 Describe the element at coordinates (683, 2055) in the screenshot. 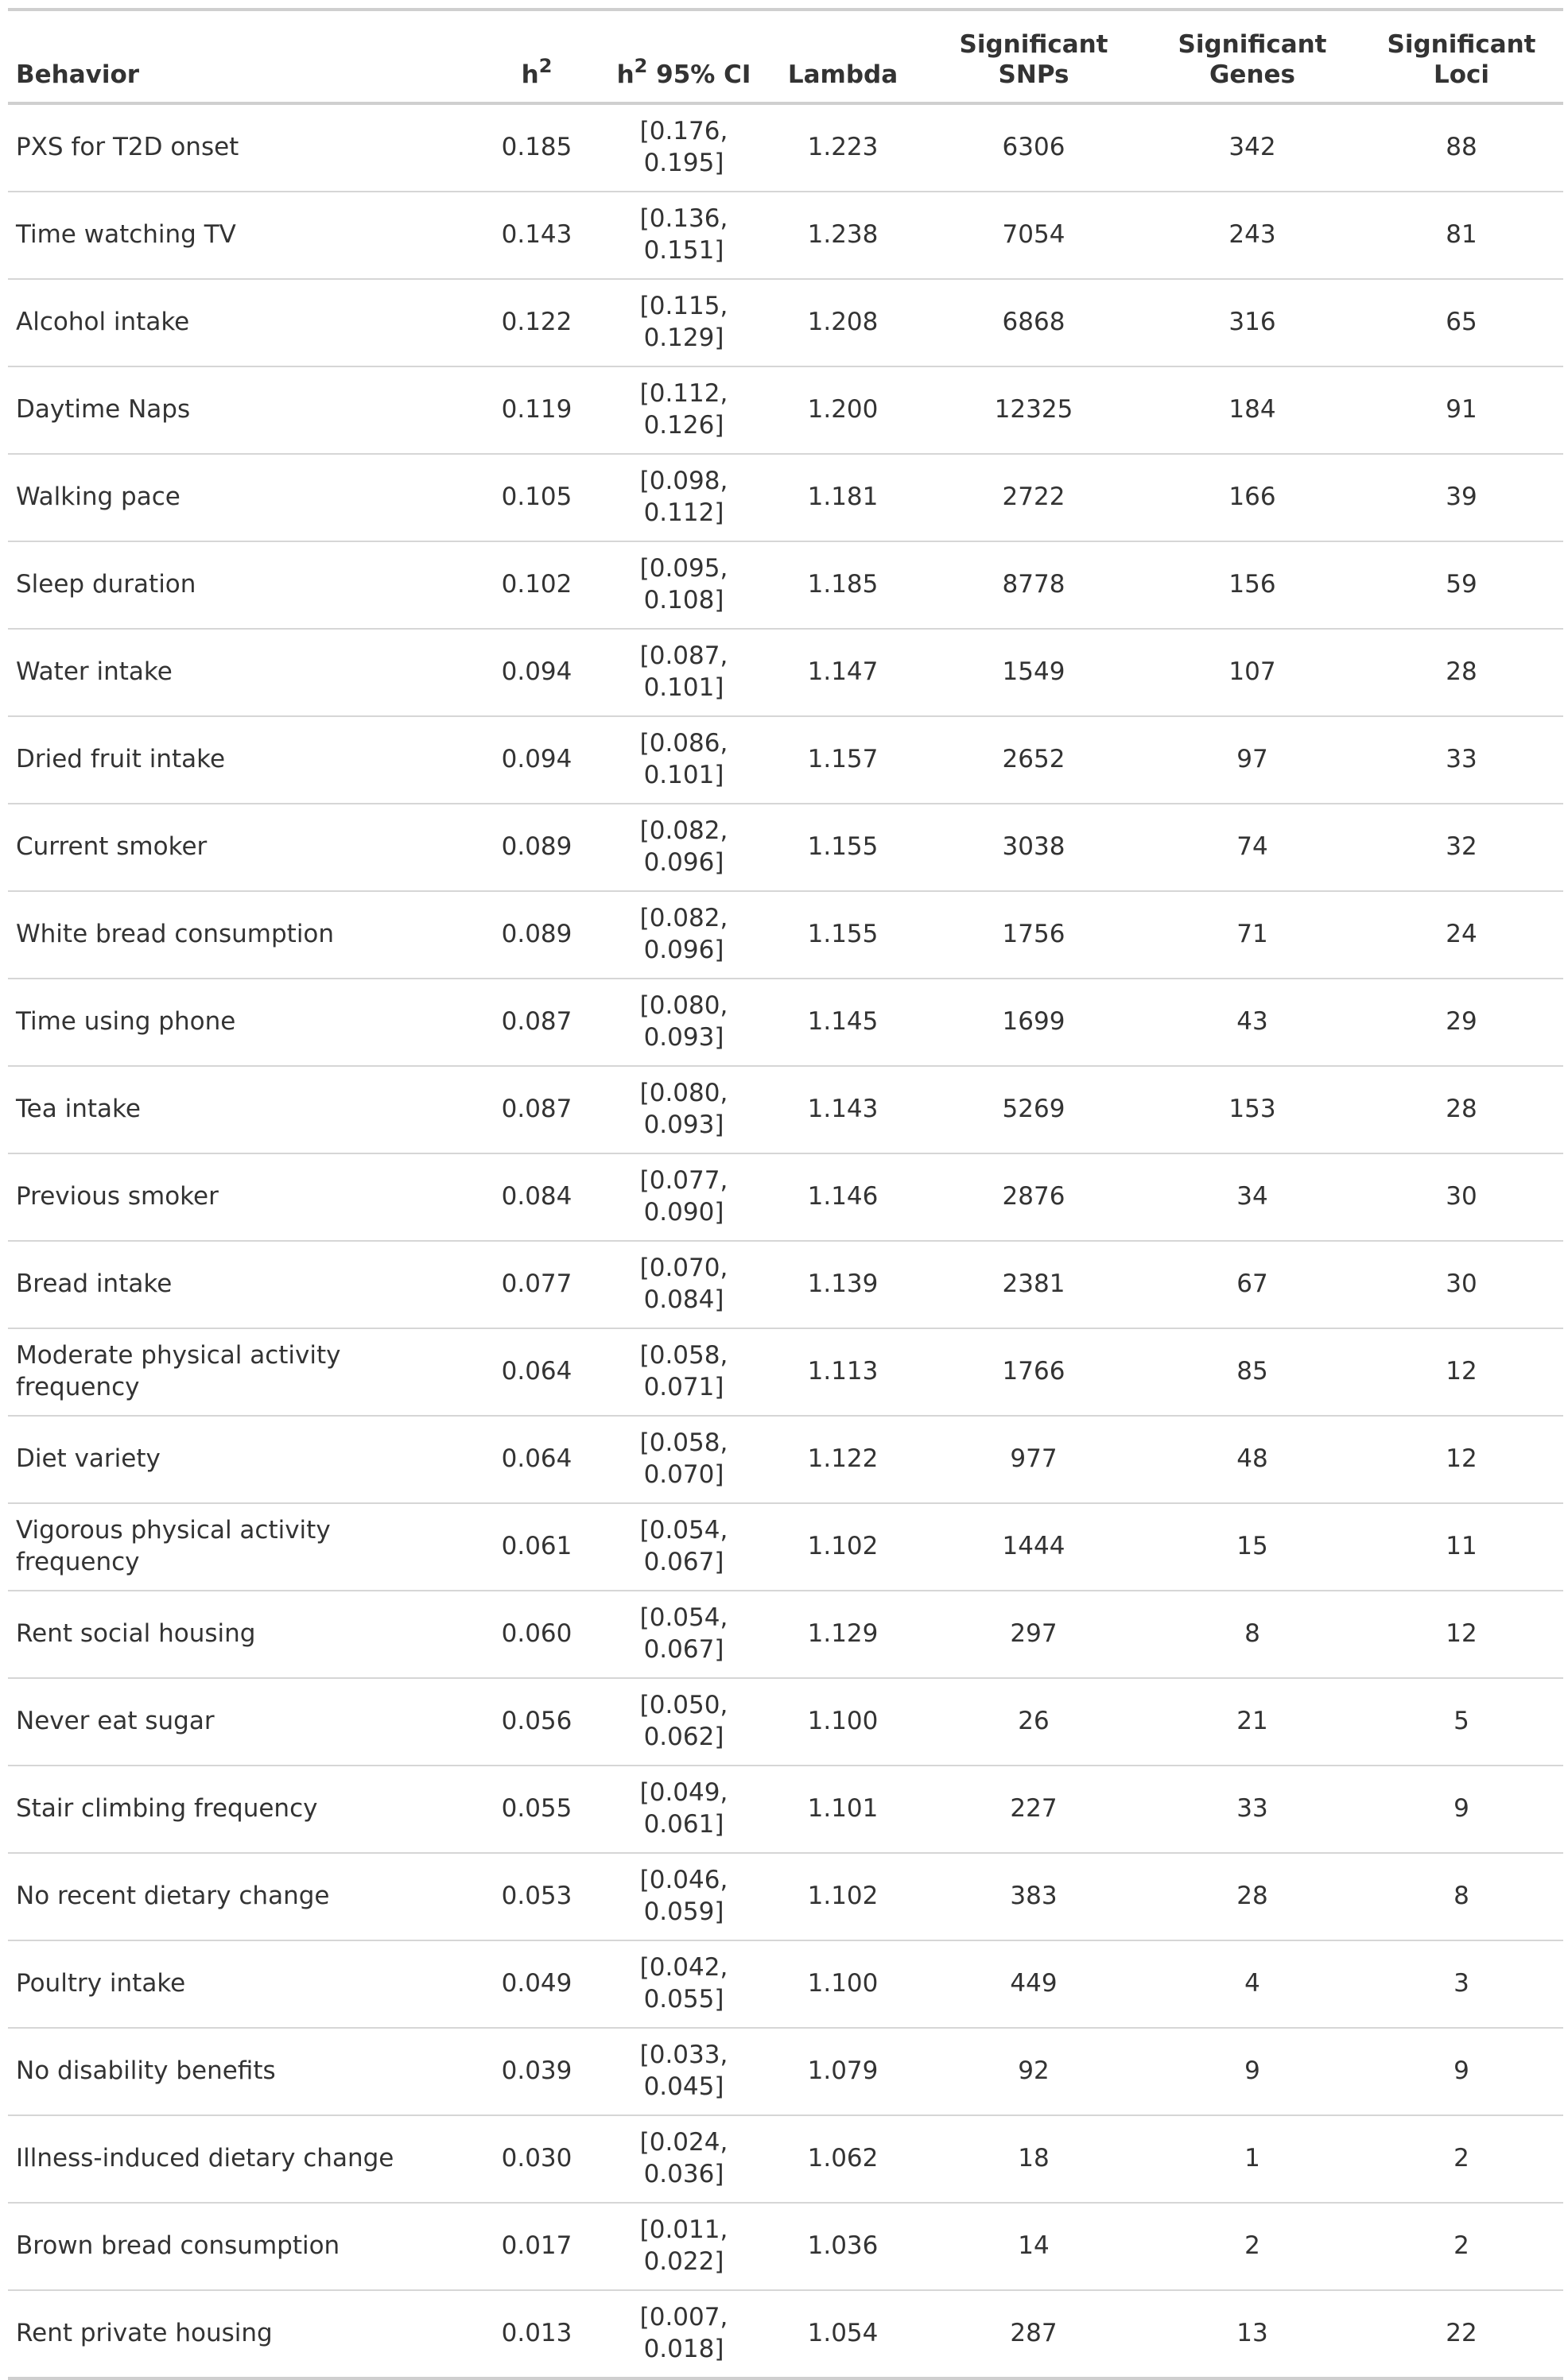

I see `ci-lower: [0.033,` at that location.